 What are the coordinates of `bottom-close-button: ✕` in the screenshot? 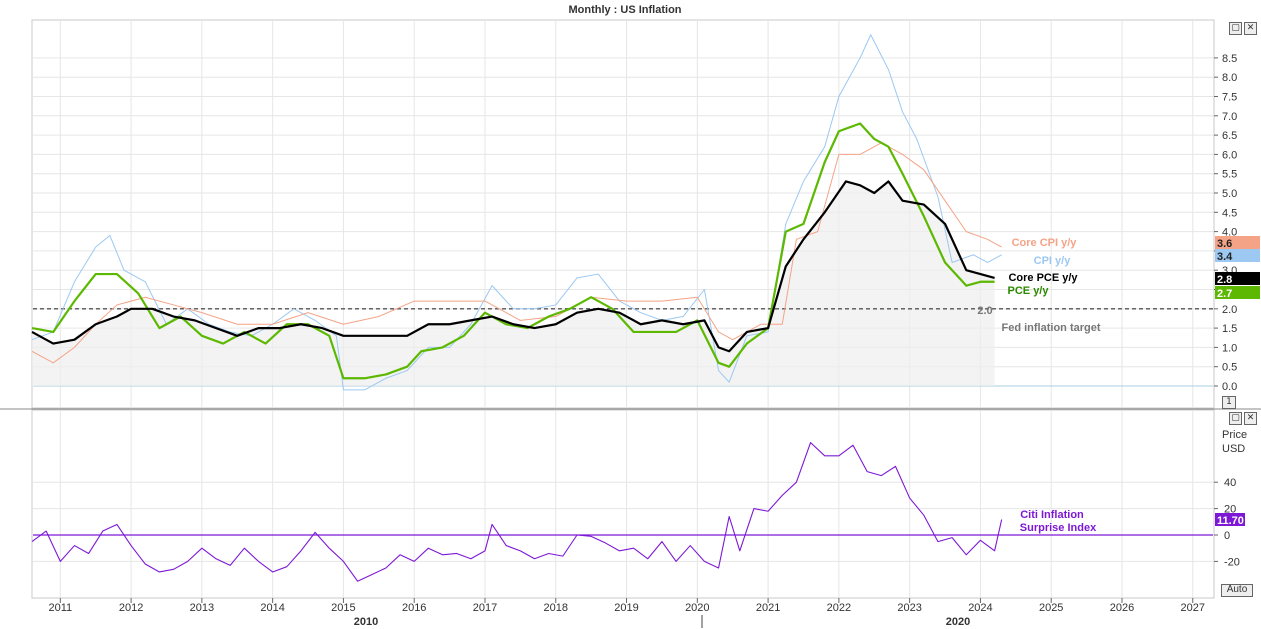 It's located at (1250, 418).